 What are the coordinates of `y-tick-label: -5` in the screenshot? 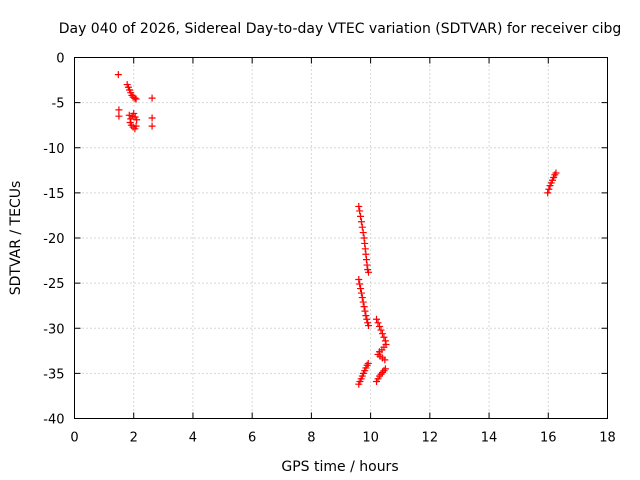 It's located at (58, 104).